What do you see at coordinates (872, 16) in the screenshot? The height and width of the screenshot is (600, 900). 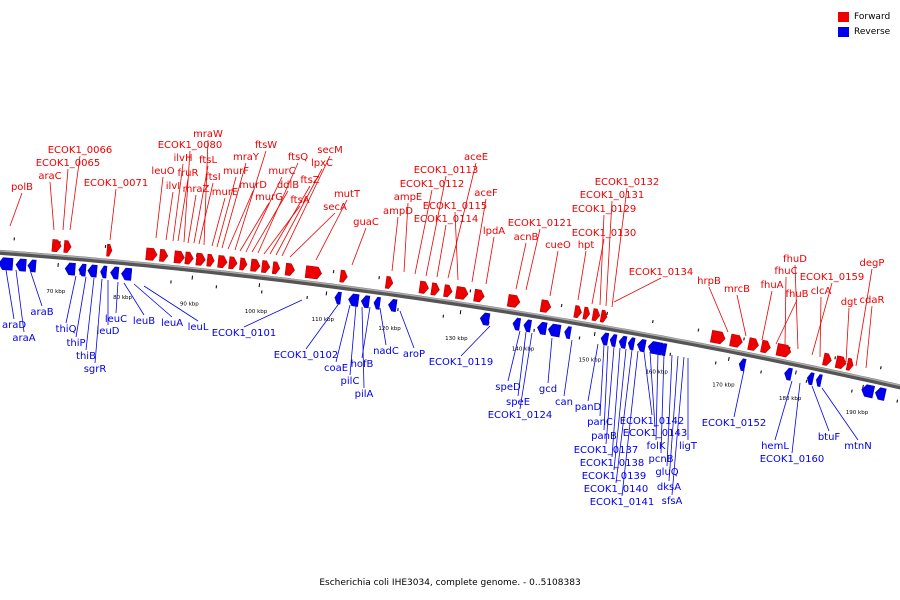 I see `legend-forward-label: Forward` at bounding box center [872, 16].